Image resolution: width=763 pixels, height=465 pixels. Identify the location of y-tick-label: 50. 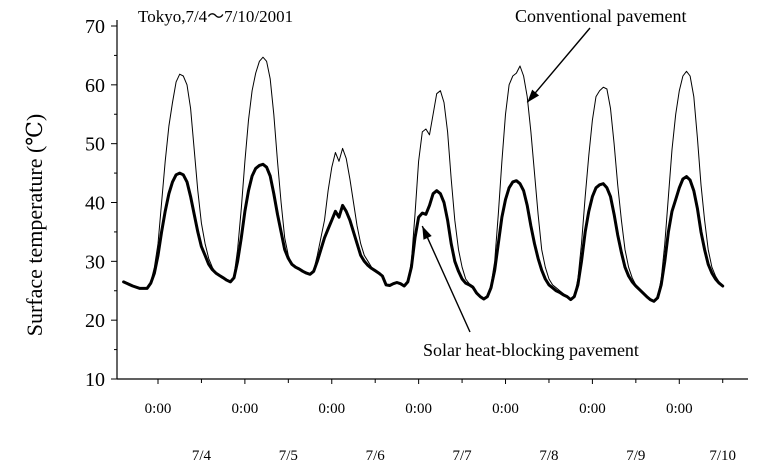
(95, 145).